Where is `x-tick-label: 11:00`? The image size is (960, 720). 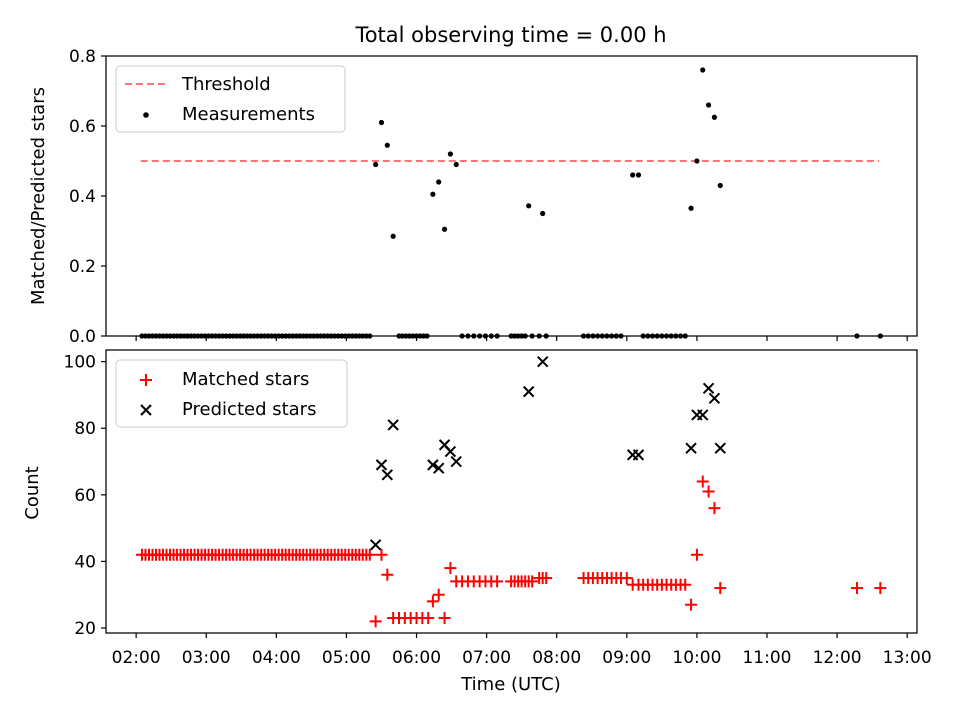
x-tick-label: 11:00 is located at coordinates (766, 658).